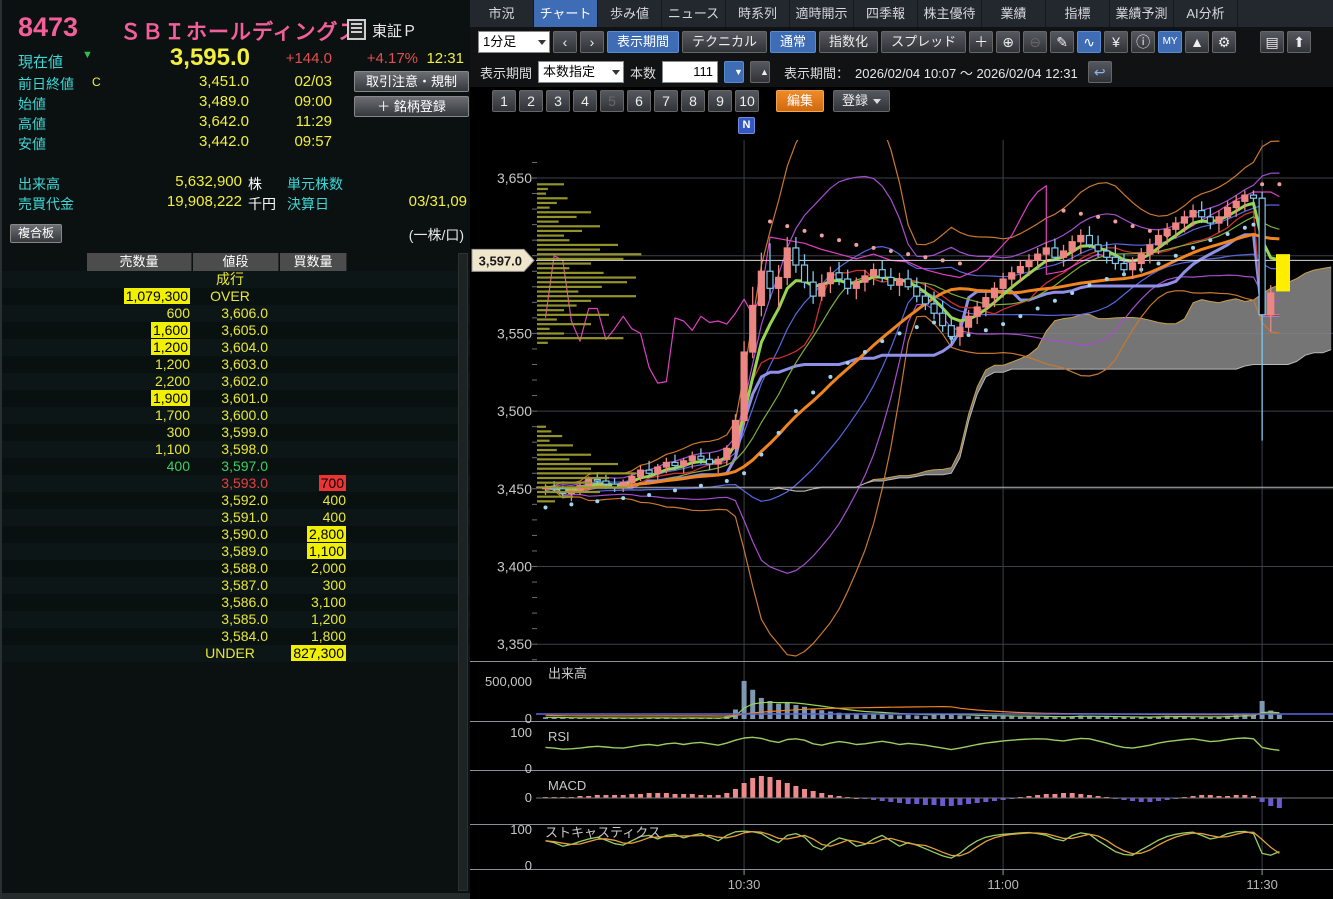 The height and width of the screenshot is (899, 1333). I want to click on horizontal-scrollbar, so click(237, 896).